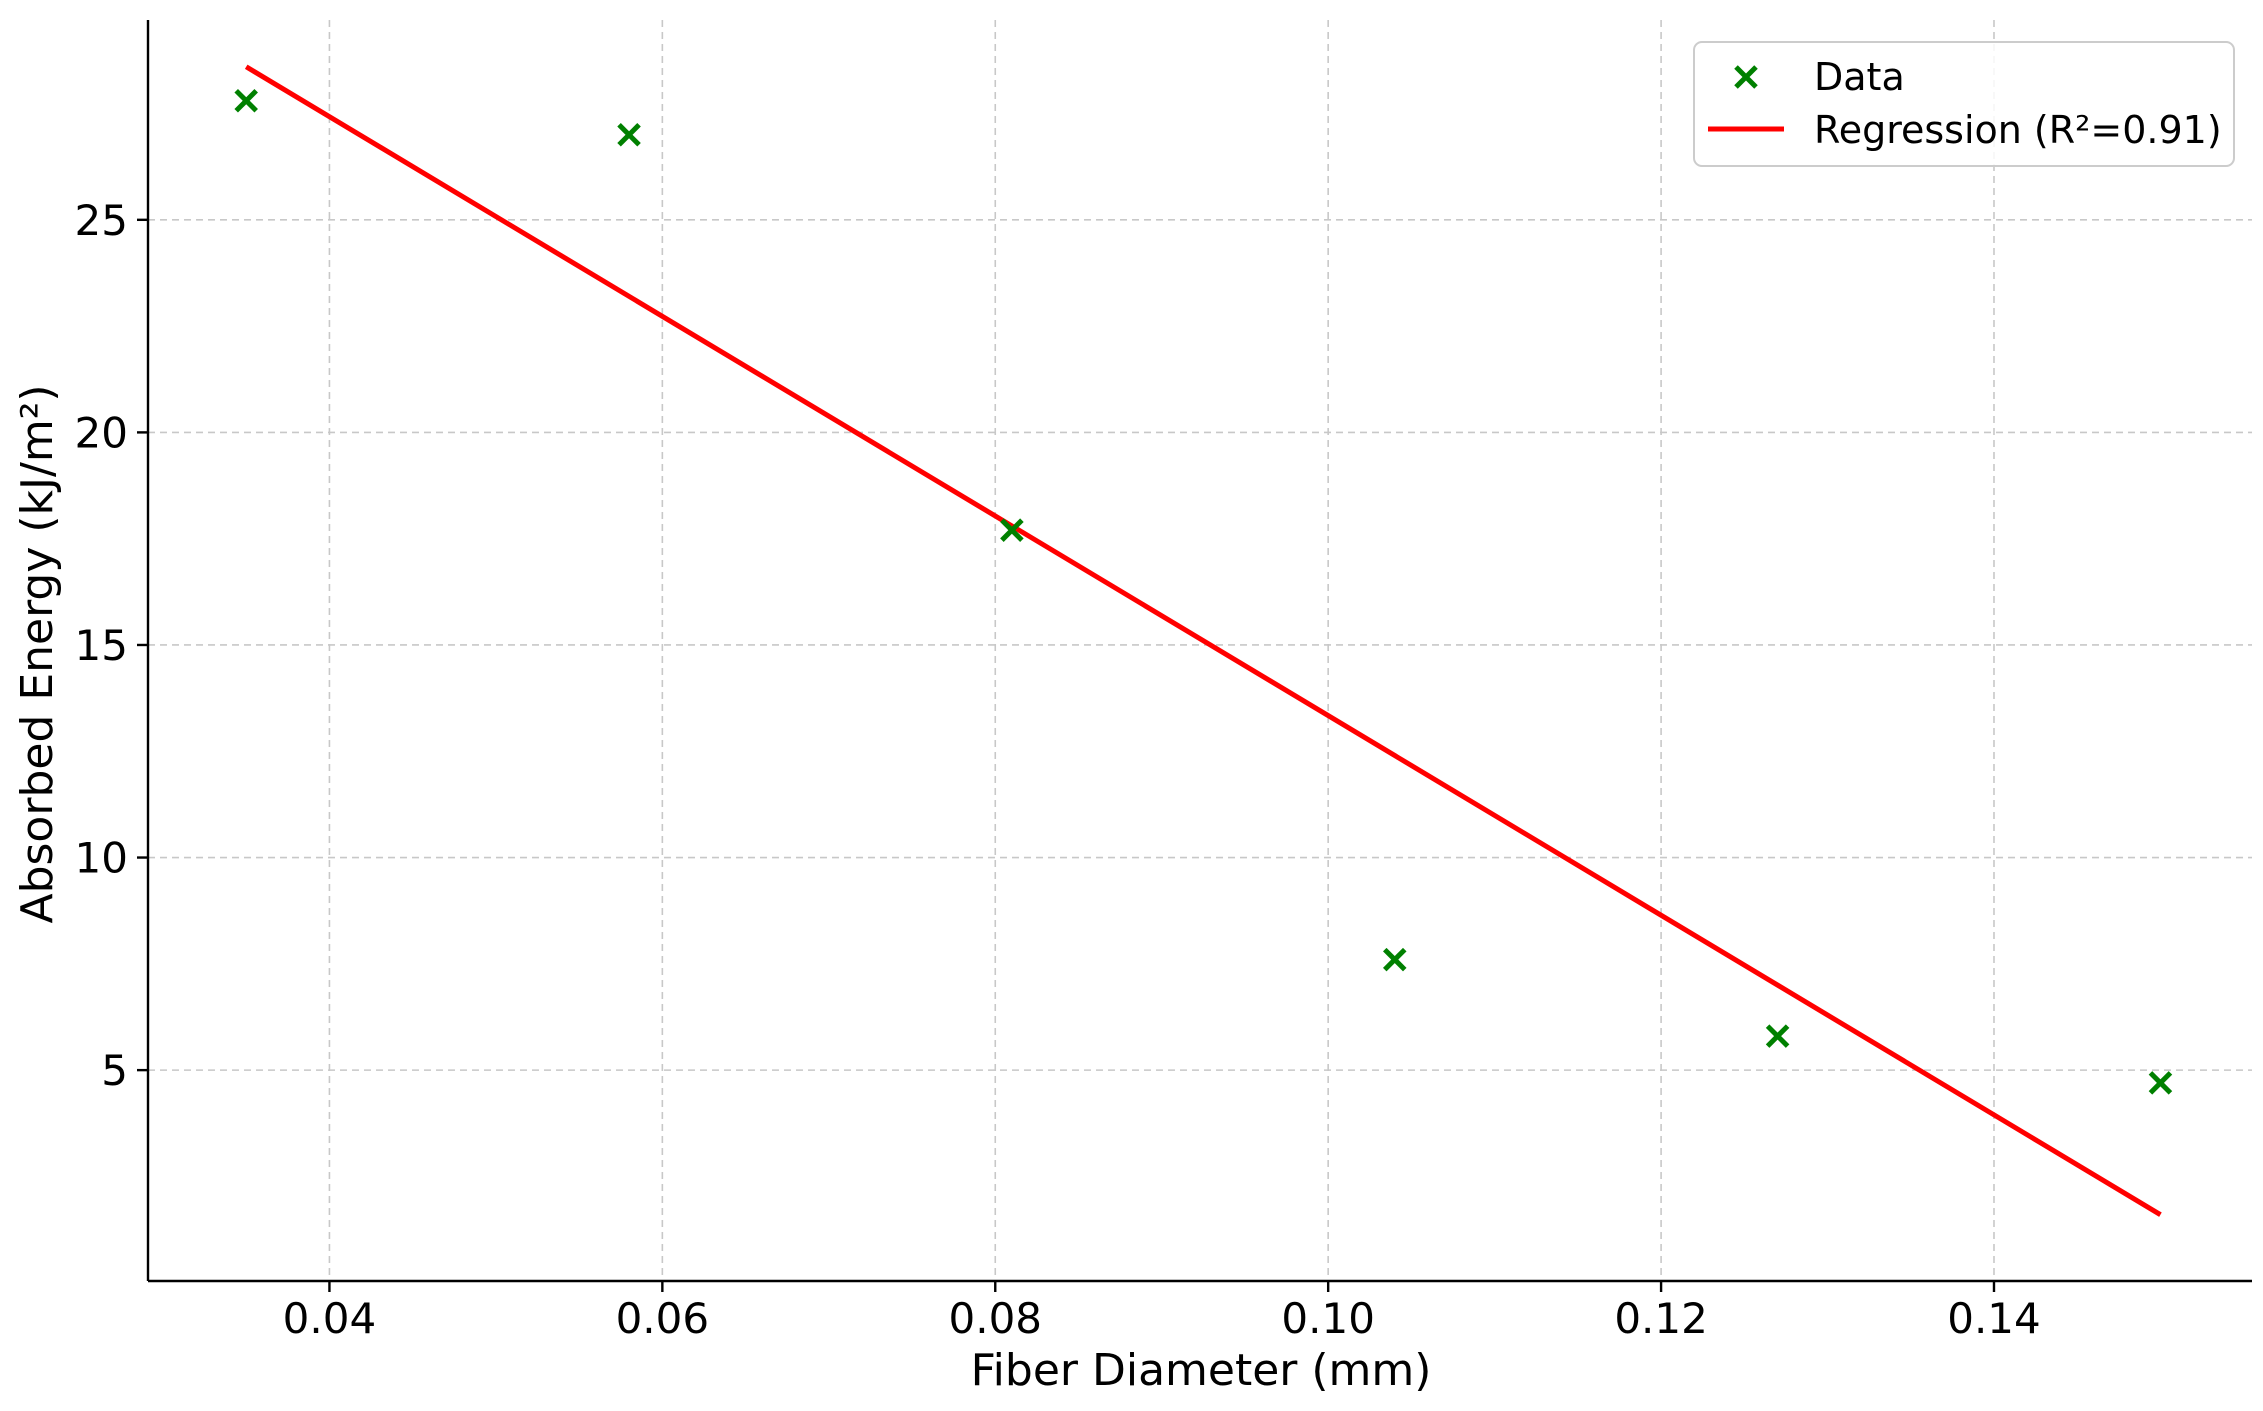  I want to click on x-tick-label: 0.10, so click(1328, 1318).